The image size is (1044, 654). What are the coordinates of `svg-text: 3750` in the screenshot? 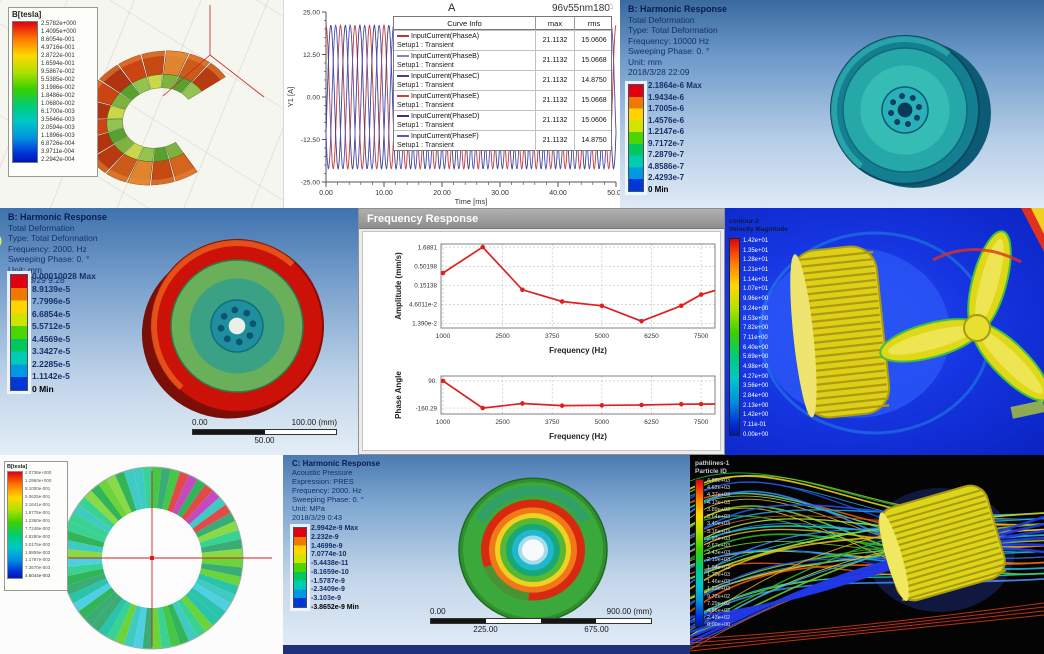 It's located at (552, 336).